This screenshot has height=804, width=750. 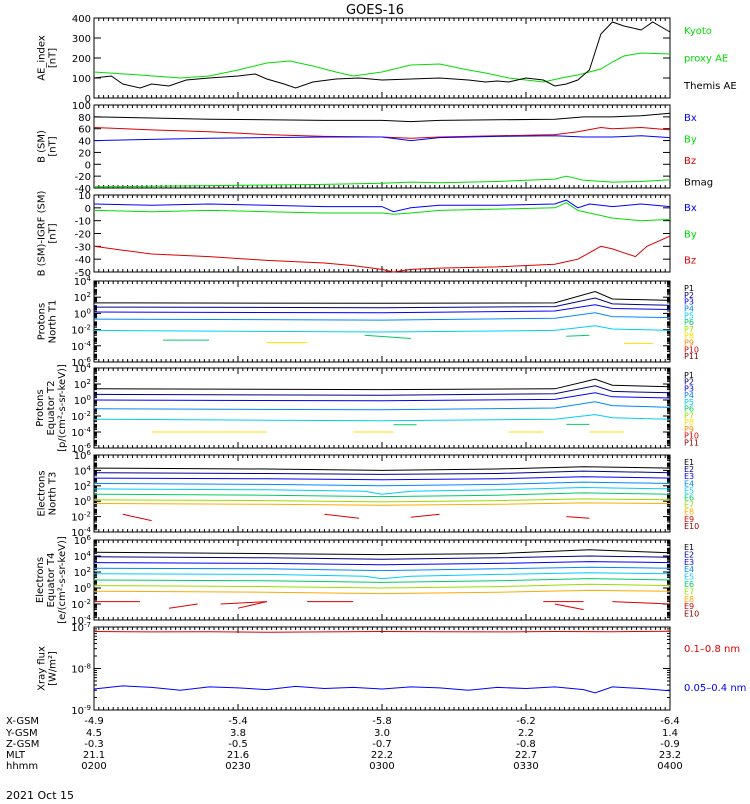 What do you see at coordinates (89, 295) in the screenshot?
I see `y-tick-exponent: 2` at bounding box center [89, 295].